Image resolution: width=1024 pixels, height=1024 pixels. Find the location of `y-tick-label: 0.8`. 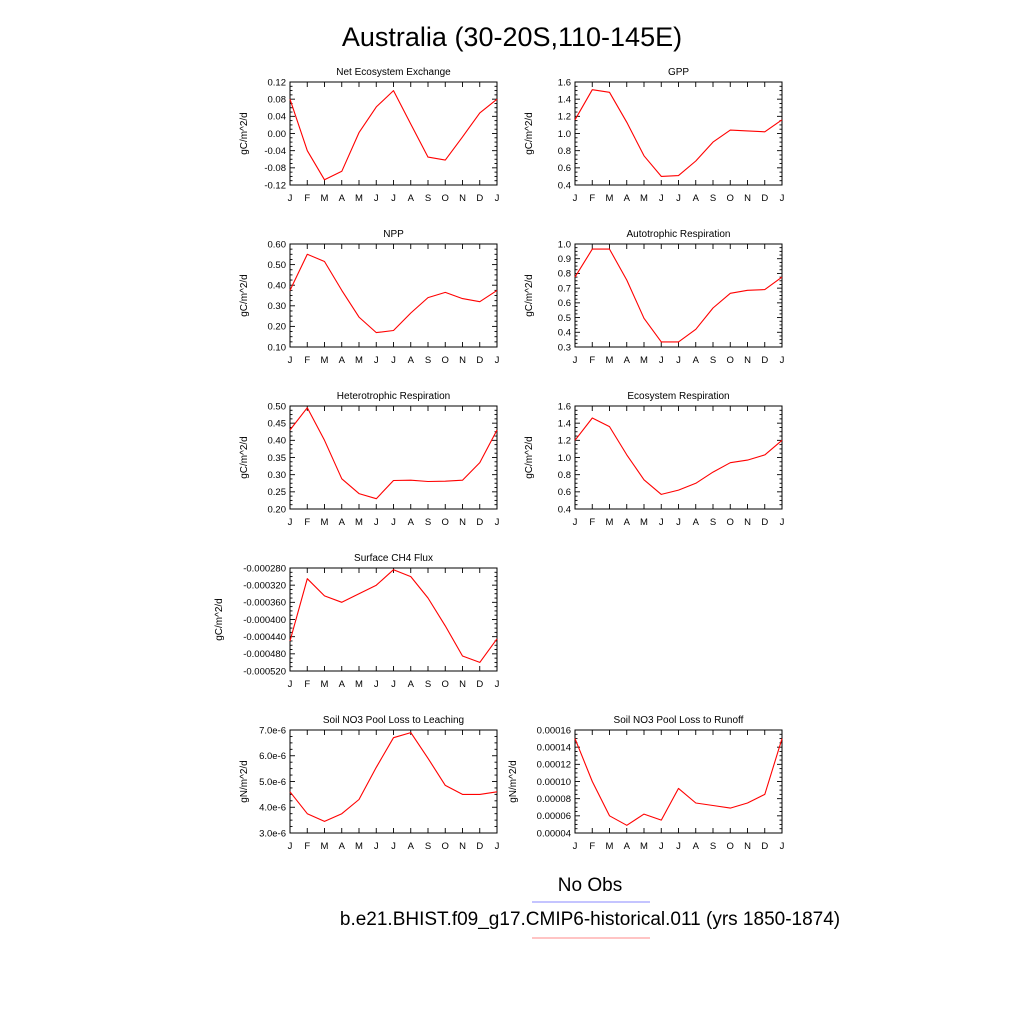

y-tick-label: 0.8 is located at coordinates (564, 151).